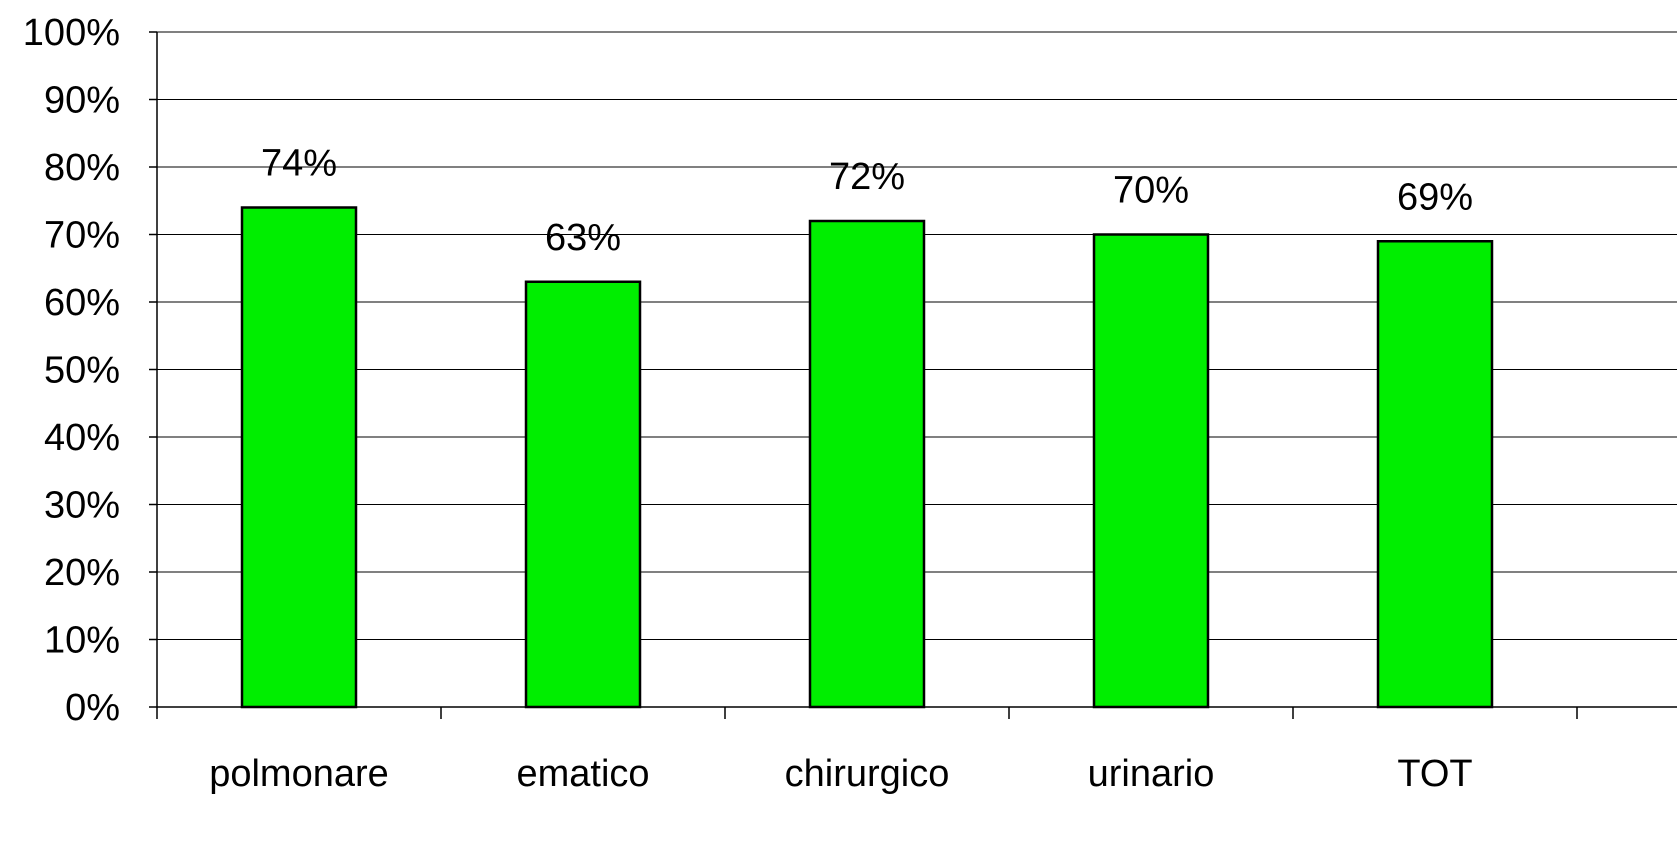  I want to click on data-label: 69%, so click(1435, 197).